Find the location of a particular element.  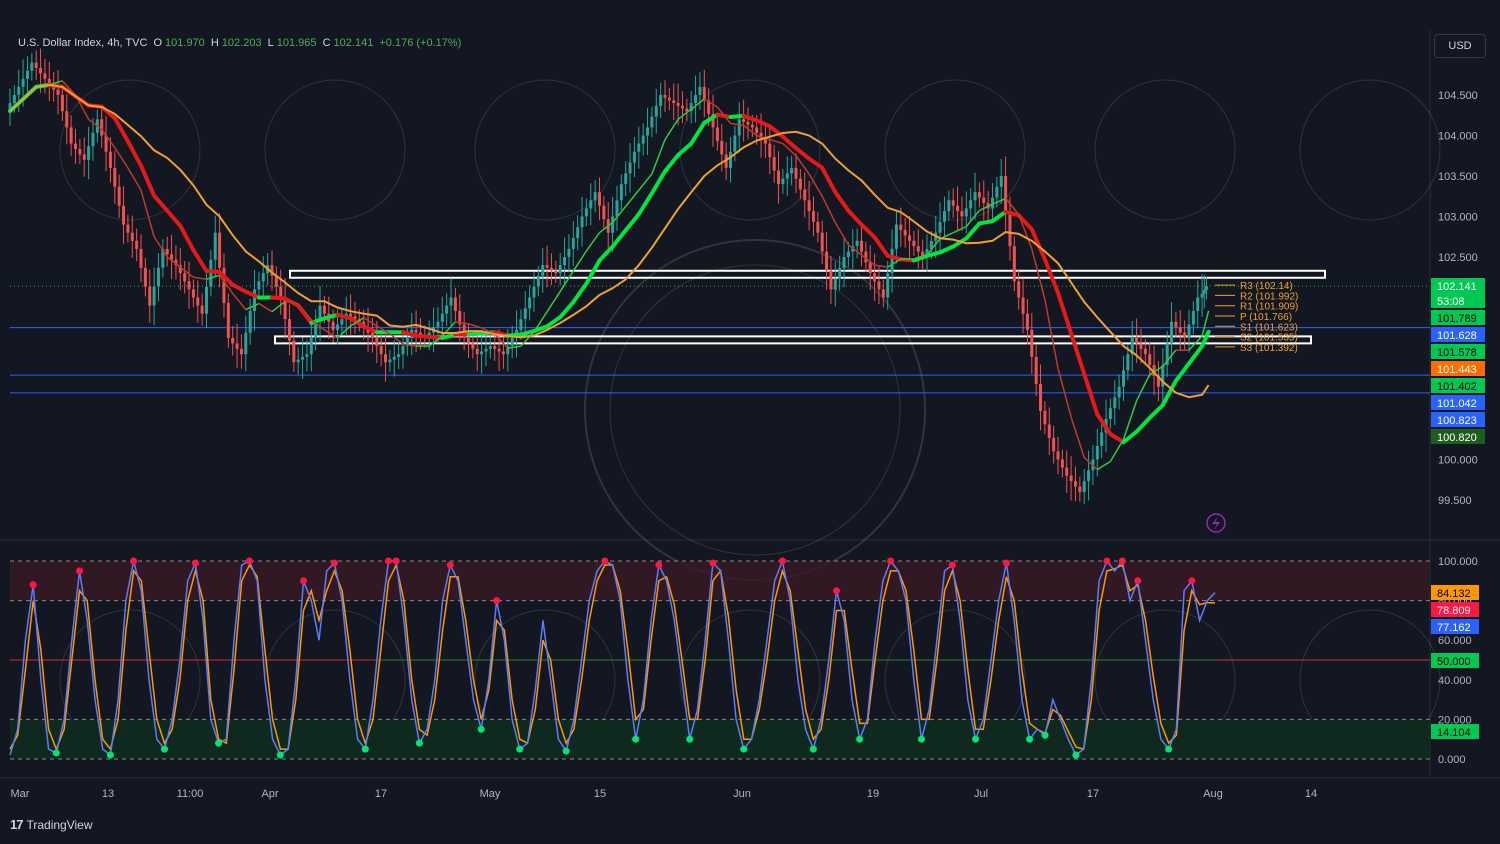

time-tick-label: Jul is located at coordinates (981, 794).